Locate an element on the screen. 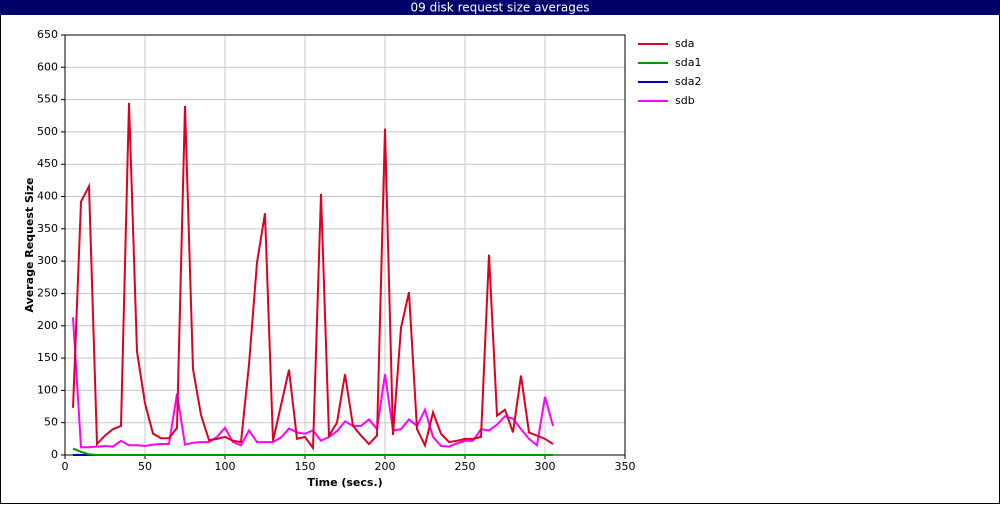 This screenshot has width=1000, height=508. y-tick-label: 200 is located at coordinates (47, 325).